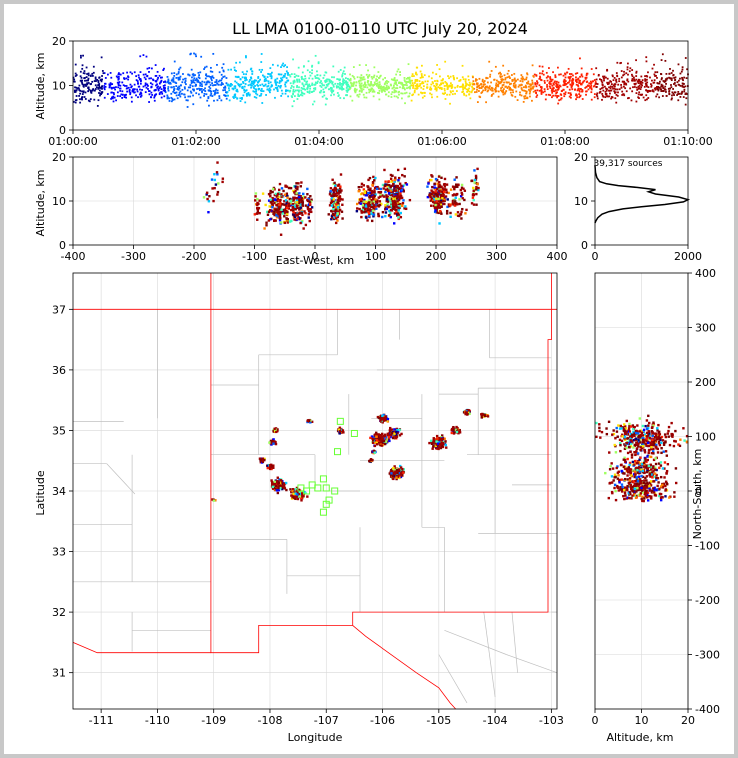 This screenshot has height=758, width=738. What do you see at coordinates (59, 309) in the screenshot?
I see `y-tick-label: 37` at bounding box center [59, 309].